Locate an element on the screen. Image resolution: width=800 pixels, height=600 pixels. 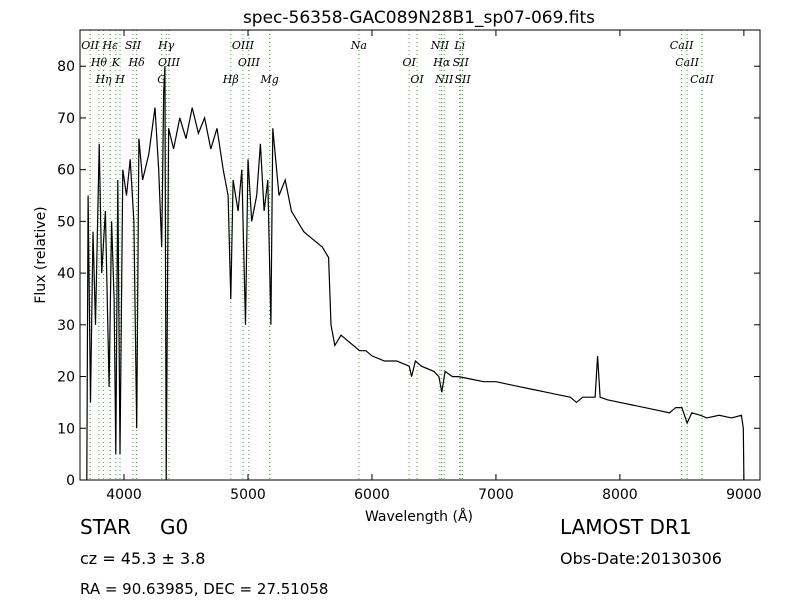
obs-date: Obs-Date:20130306 is located at coordinates (641, 558).